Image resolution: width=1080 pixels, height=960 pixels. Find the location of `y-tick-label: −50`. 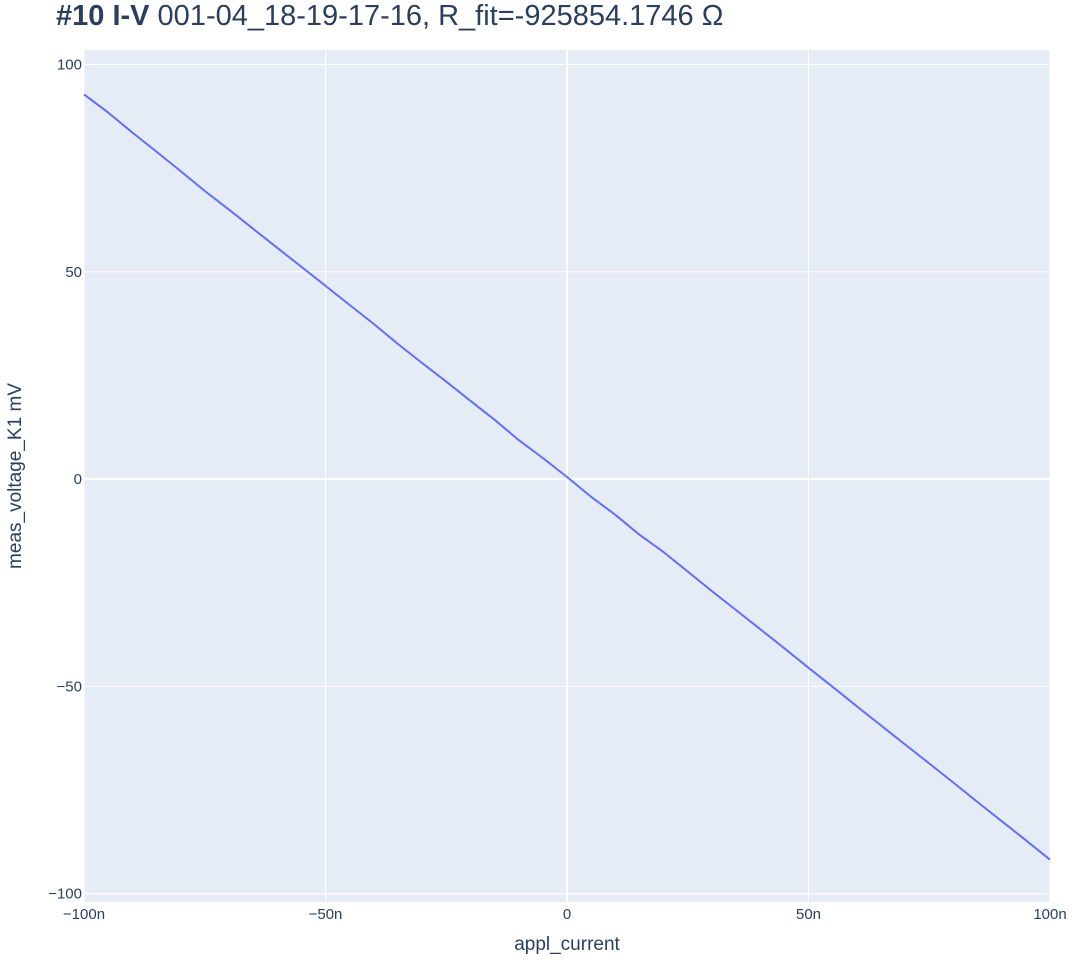

y-tick-label: −50 is located at coordinates (69, 686).